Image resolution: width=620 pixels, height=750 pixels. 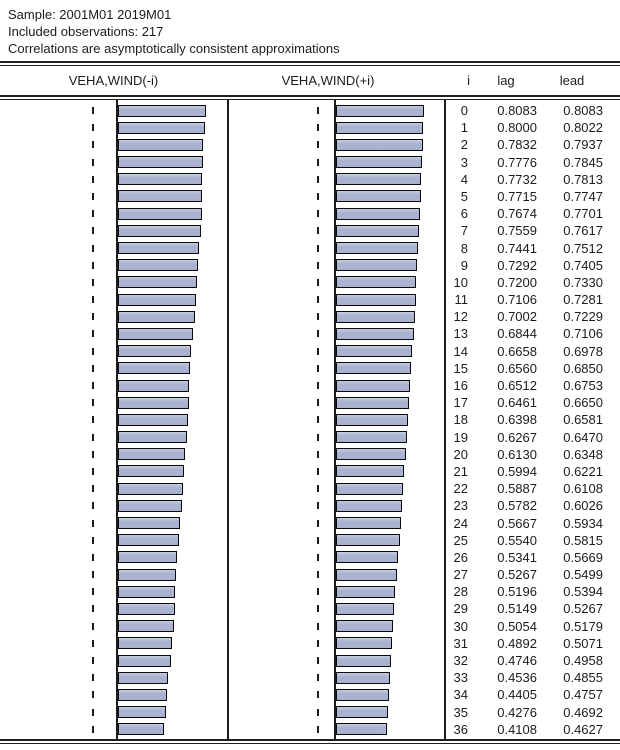 What do you see at coordinates (460, 420) in the screenshot?
I see `i-value: 18` at bounding box center [460, 420].